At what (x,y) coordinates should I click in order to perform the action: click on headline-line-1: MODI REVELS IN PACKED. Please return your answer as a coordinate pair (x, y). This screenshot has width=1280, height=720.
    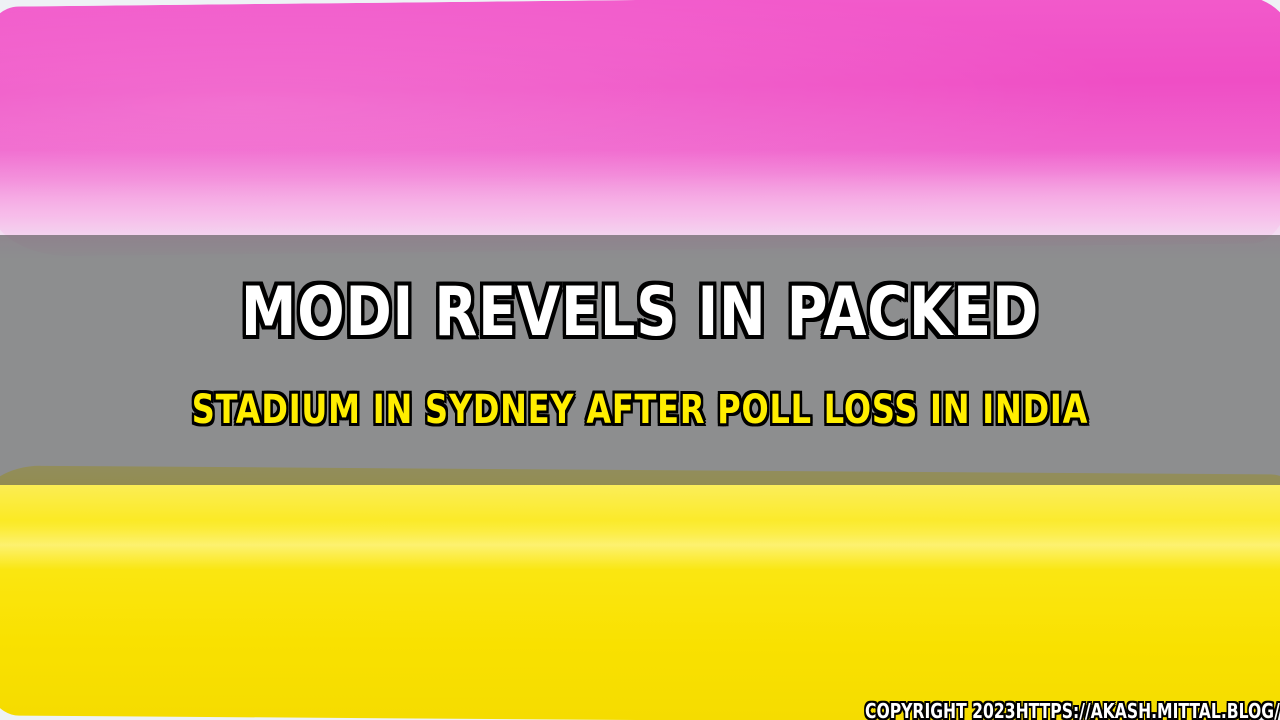
    Looking at the image, I should click on (640, 312).